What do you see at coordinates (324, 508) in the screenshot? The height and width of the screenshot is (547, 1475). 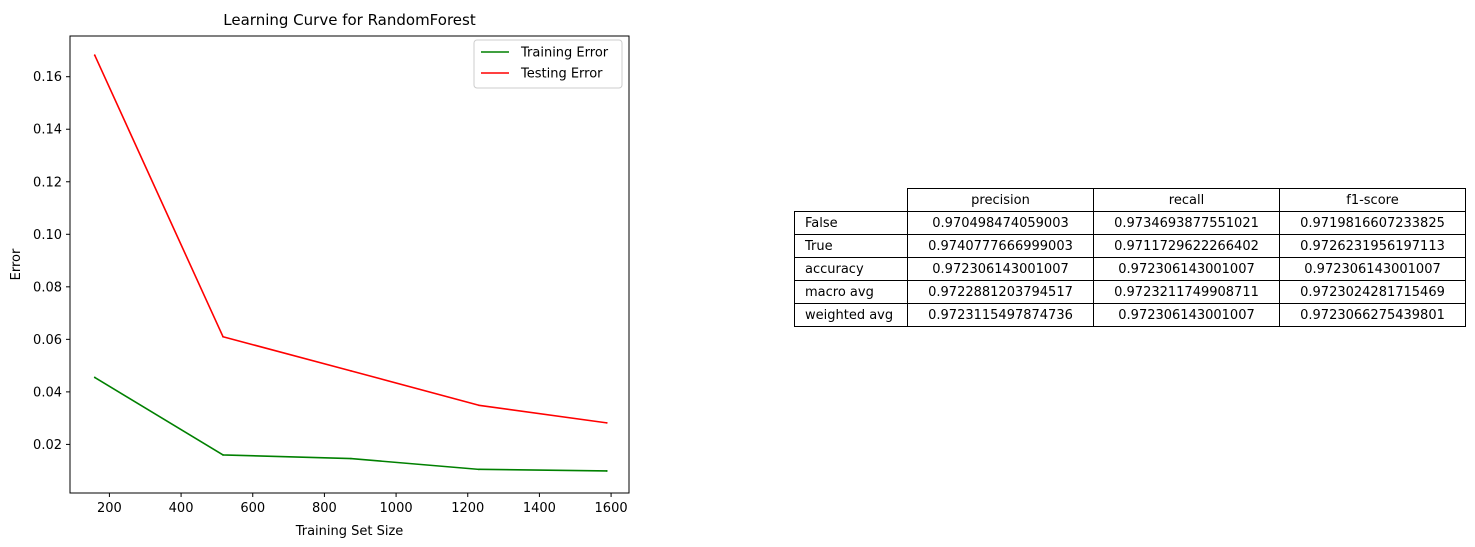 I see `x-tick-label: 800` at bounding box center [324, 508].